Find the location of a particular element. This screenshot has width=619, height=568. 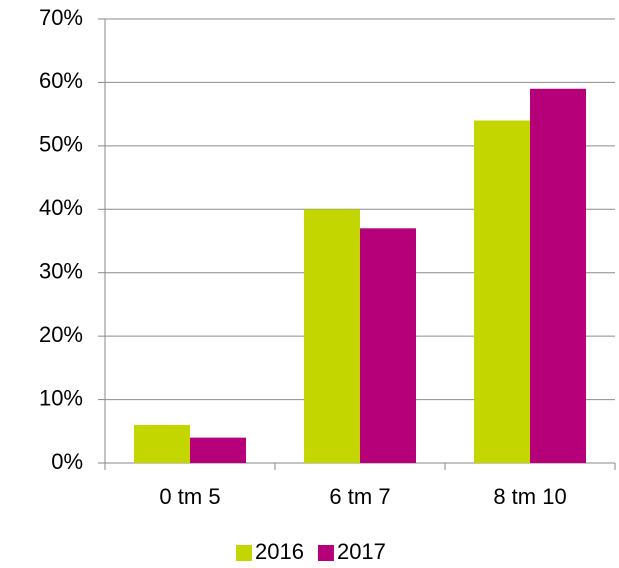

legend-label: 2016 is located at coordinates (279, 551).